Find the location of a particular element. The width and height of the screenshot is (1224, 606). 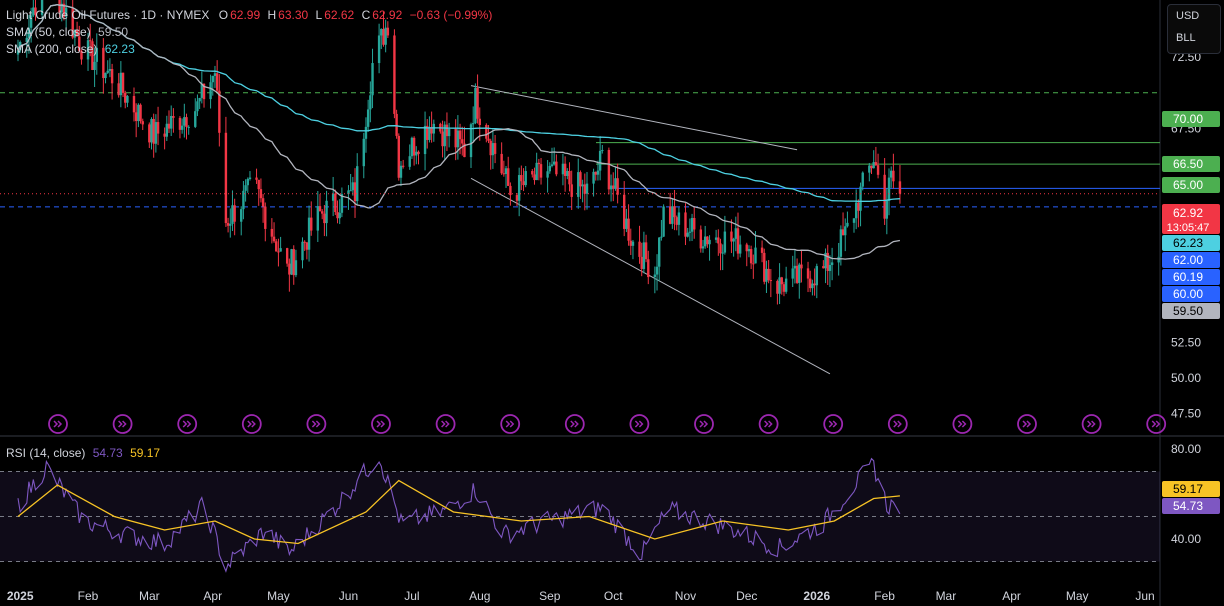

rsi-ma-value: 59.17 is located at coordinates (145, 453).